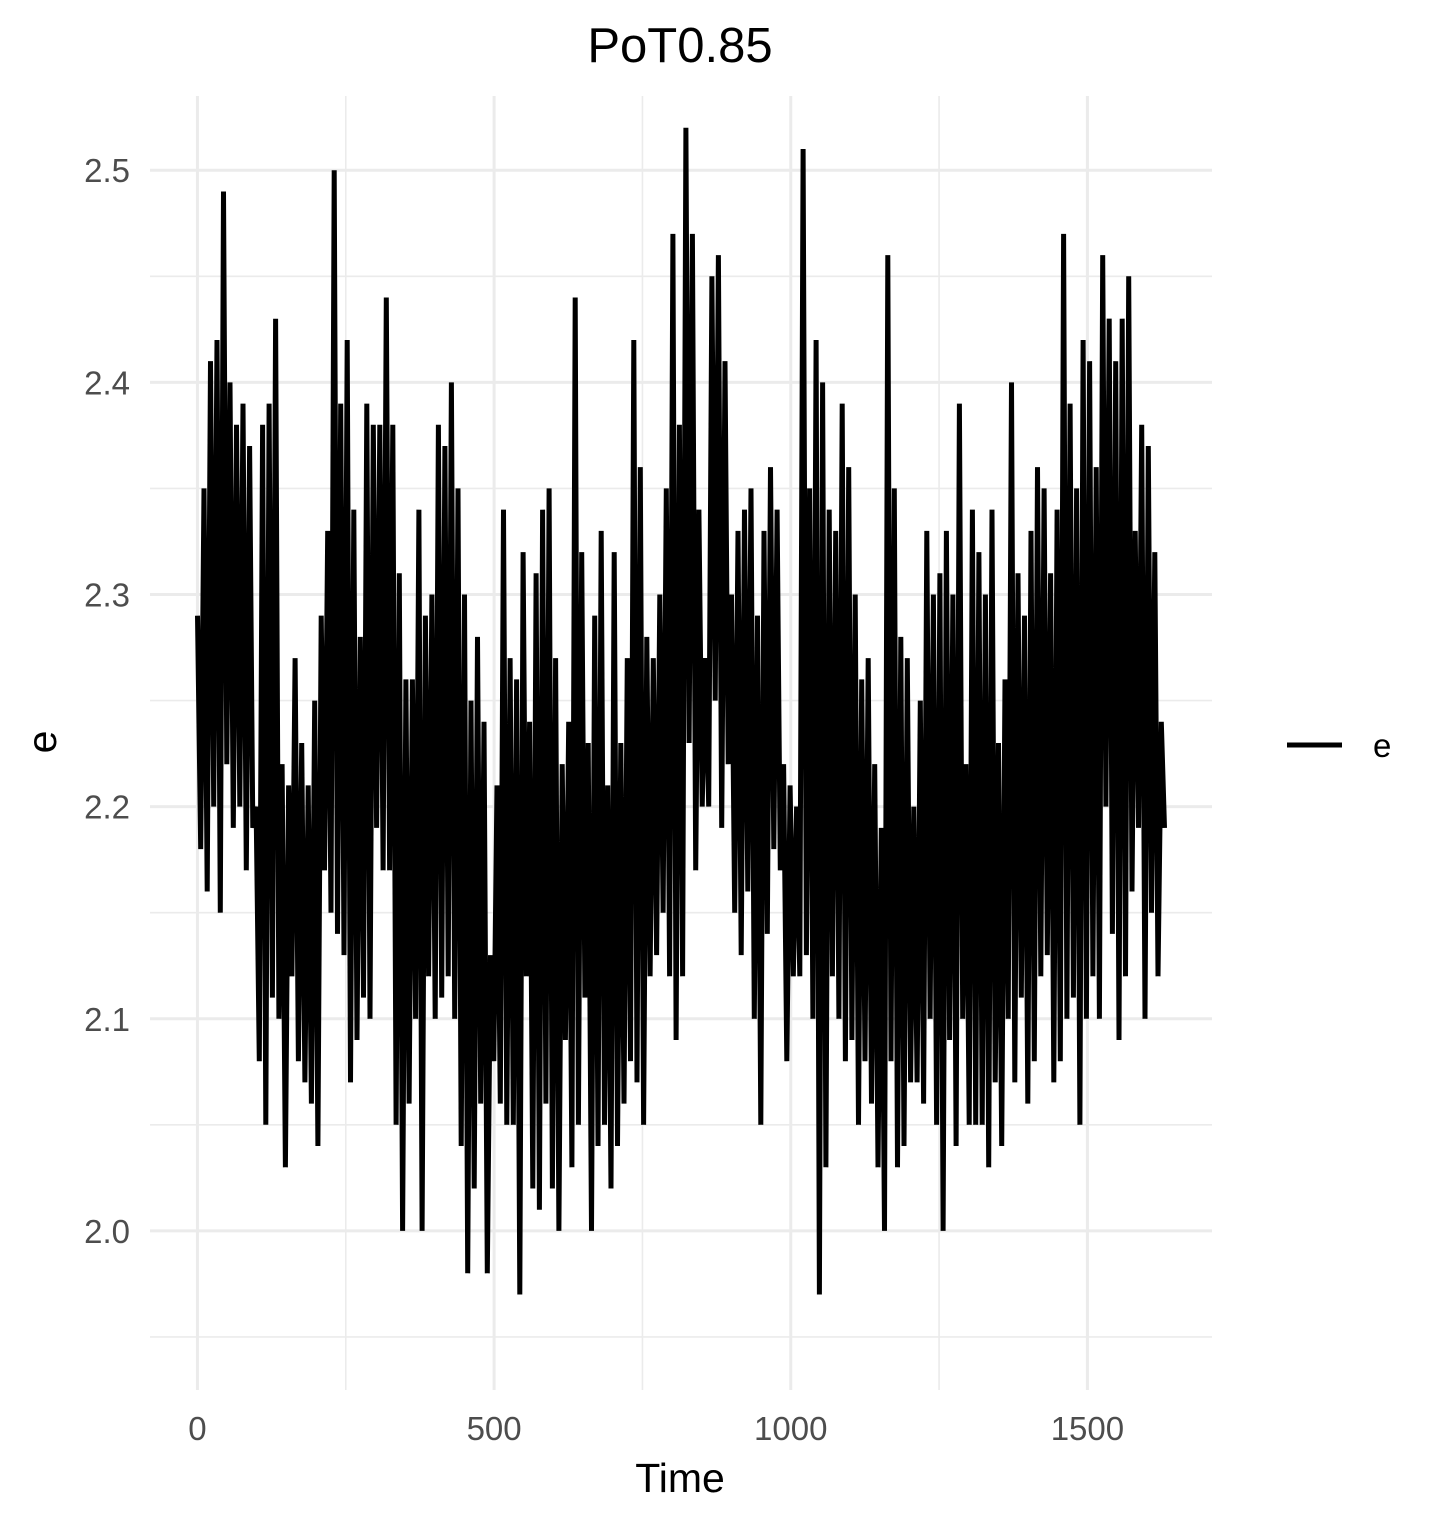 Image resolution: width=1440 pixels, height=1525 pixels. Describe the element at coordinates (107, 701) in the screenshot. I see `y-axis-ticks: 2.0 2.1 2.2 2.3 2.4 2.5` at that location.